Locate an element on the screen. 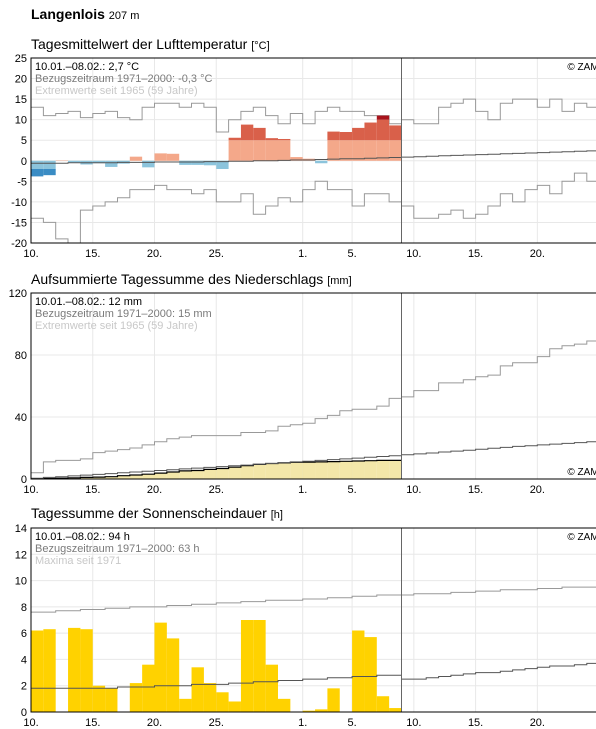  temperature-summary: 10.01.–08.02.: 2,7 °C is located at coordinates (87, 67).